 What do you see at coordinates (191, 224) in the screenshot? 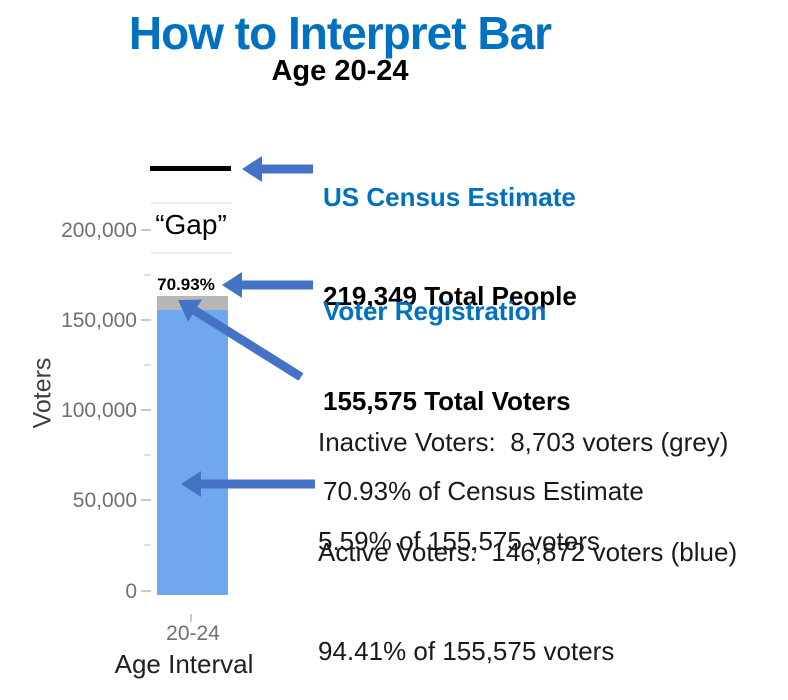
I see `gap-label: “Gap”` at bounding box center [191, 224].